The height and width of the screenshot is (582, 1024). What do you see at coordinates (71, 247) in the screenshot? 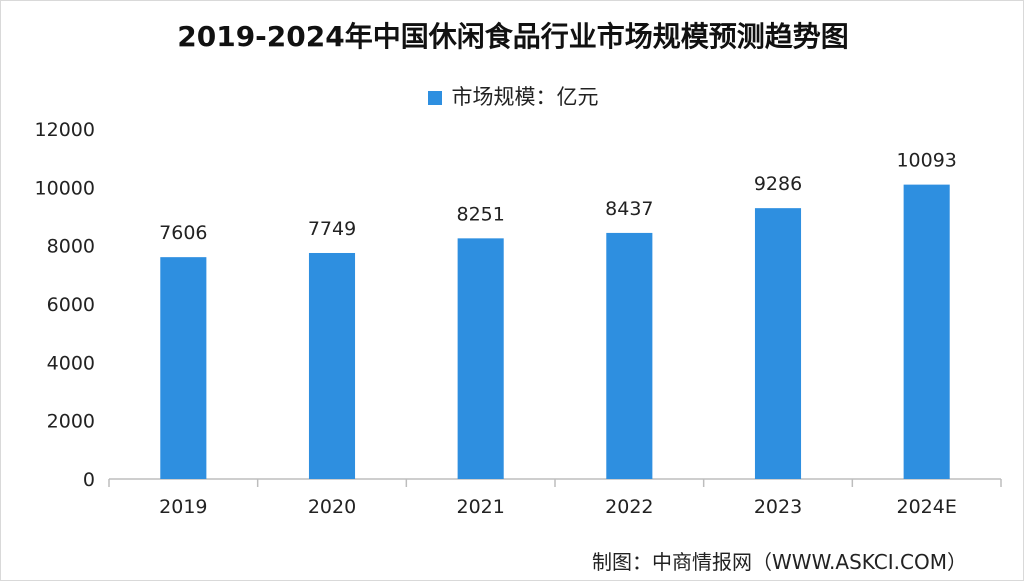
I see `y-tick-label: 8000` at bounding box center [71, 247].